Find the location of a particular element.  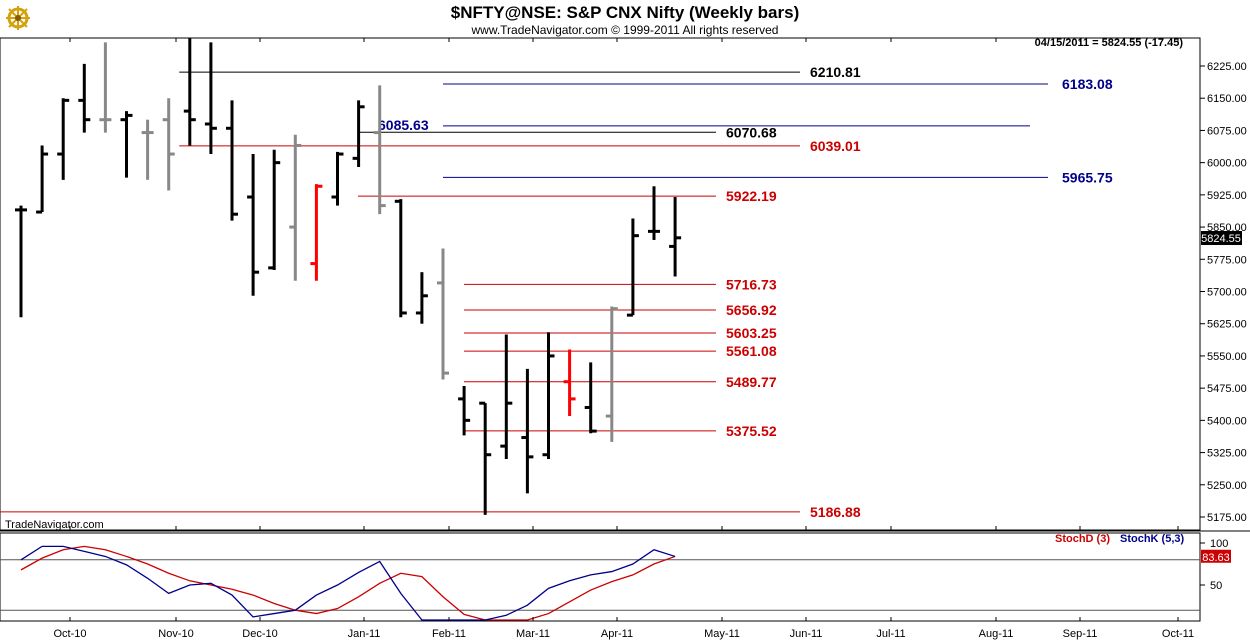

stoch-axis: 100 50 is located at coordinates (614, 574).